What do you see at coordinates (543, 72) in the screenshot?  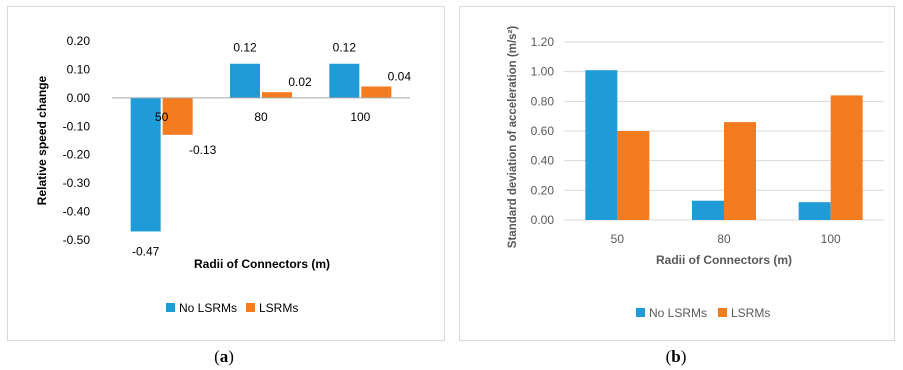 I see `y-tick-label: 1.00` at bounding box center [543, 72].